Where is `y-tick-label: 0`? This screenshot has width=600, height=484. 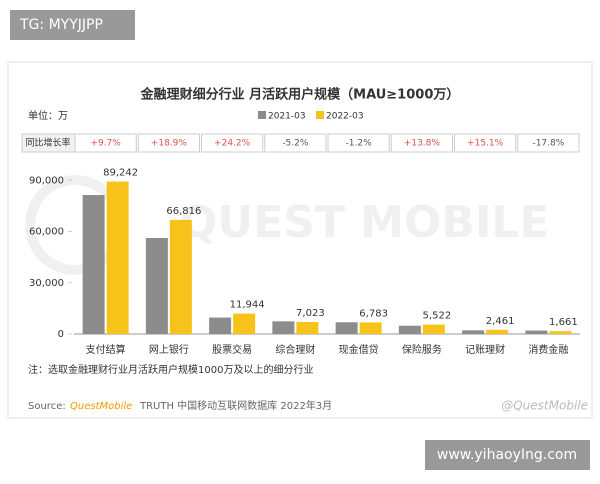 y-tick-label: 0 is located at coordinates (61, 334).